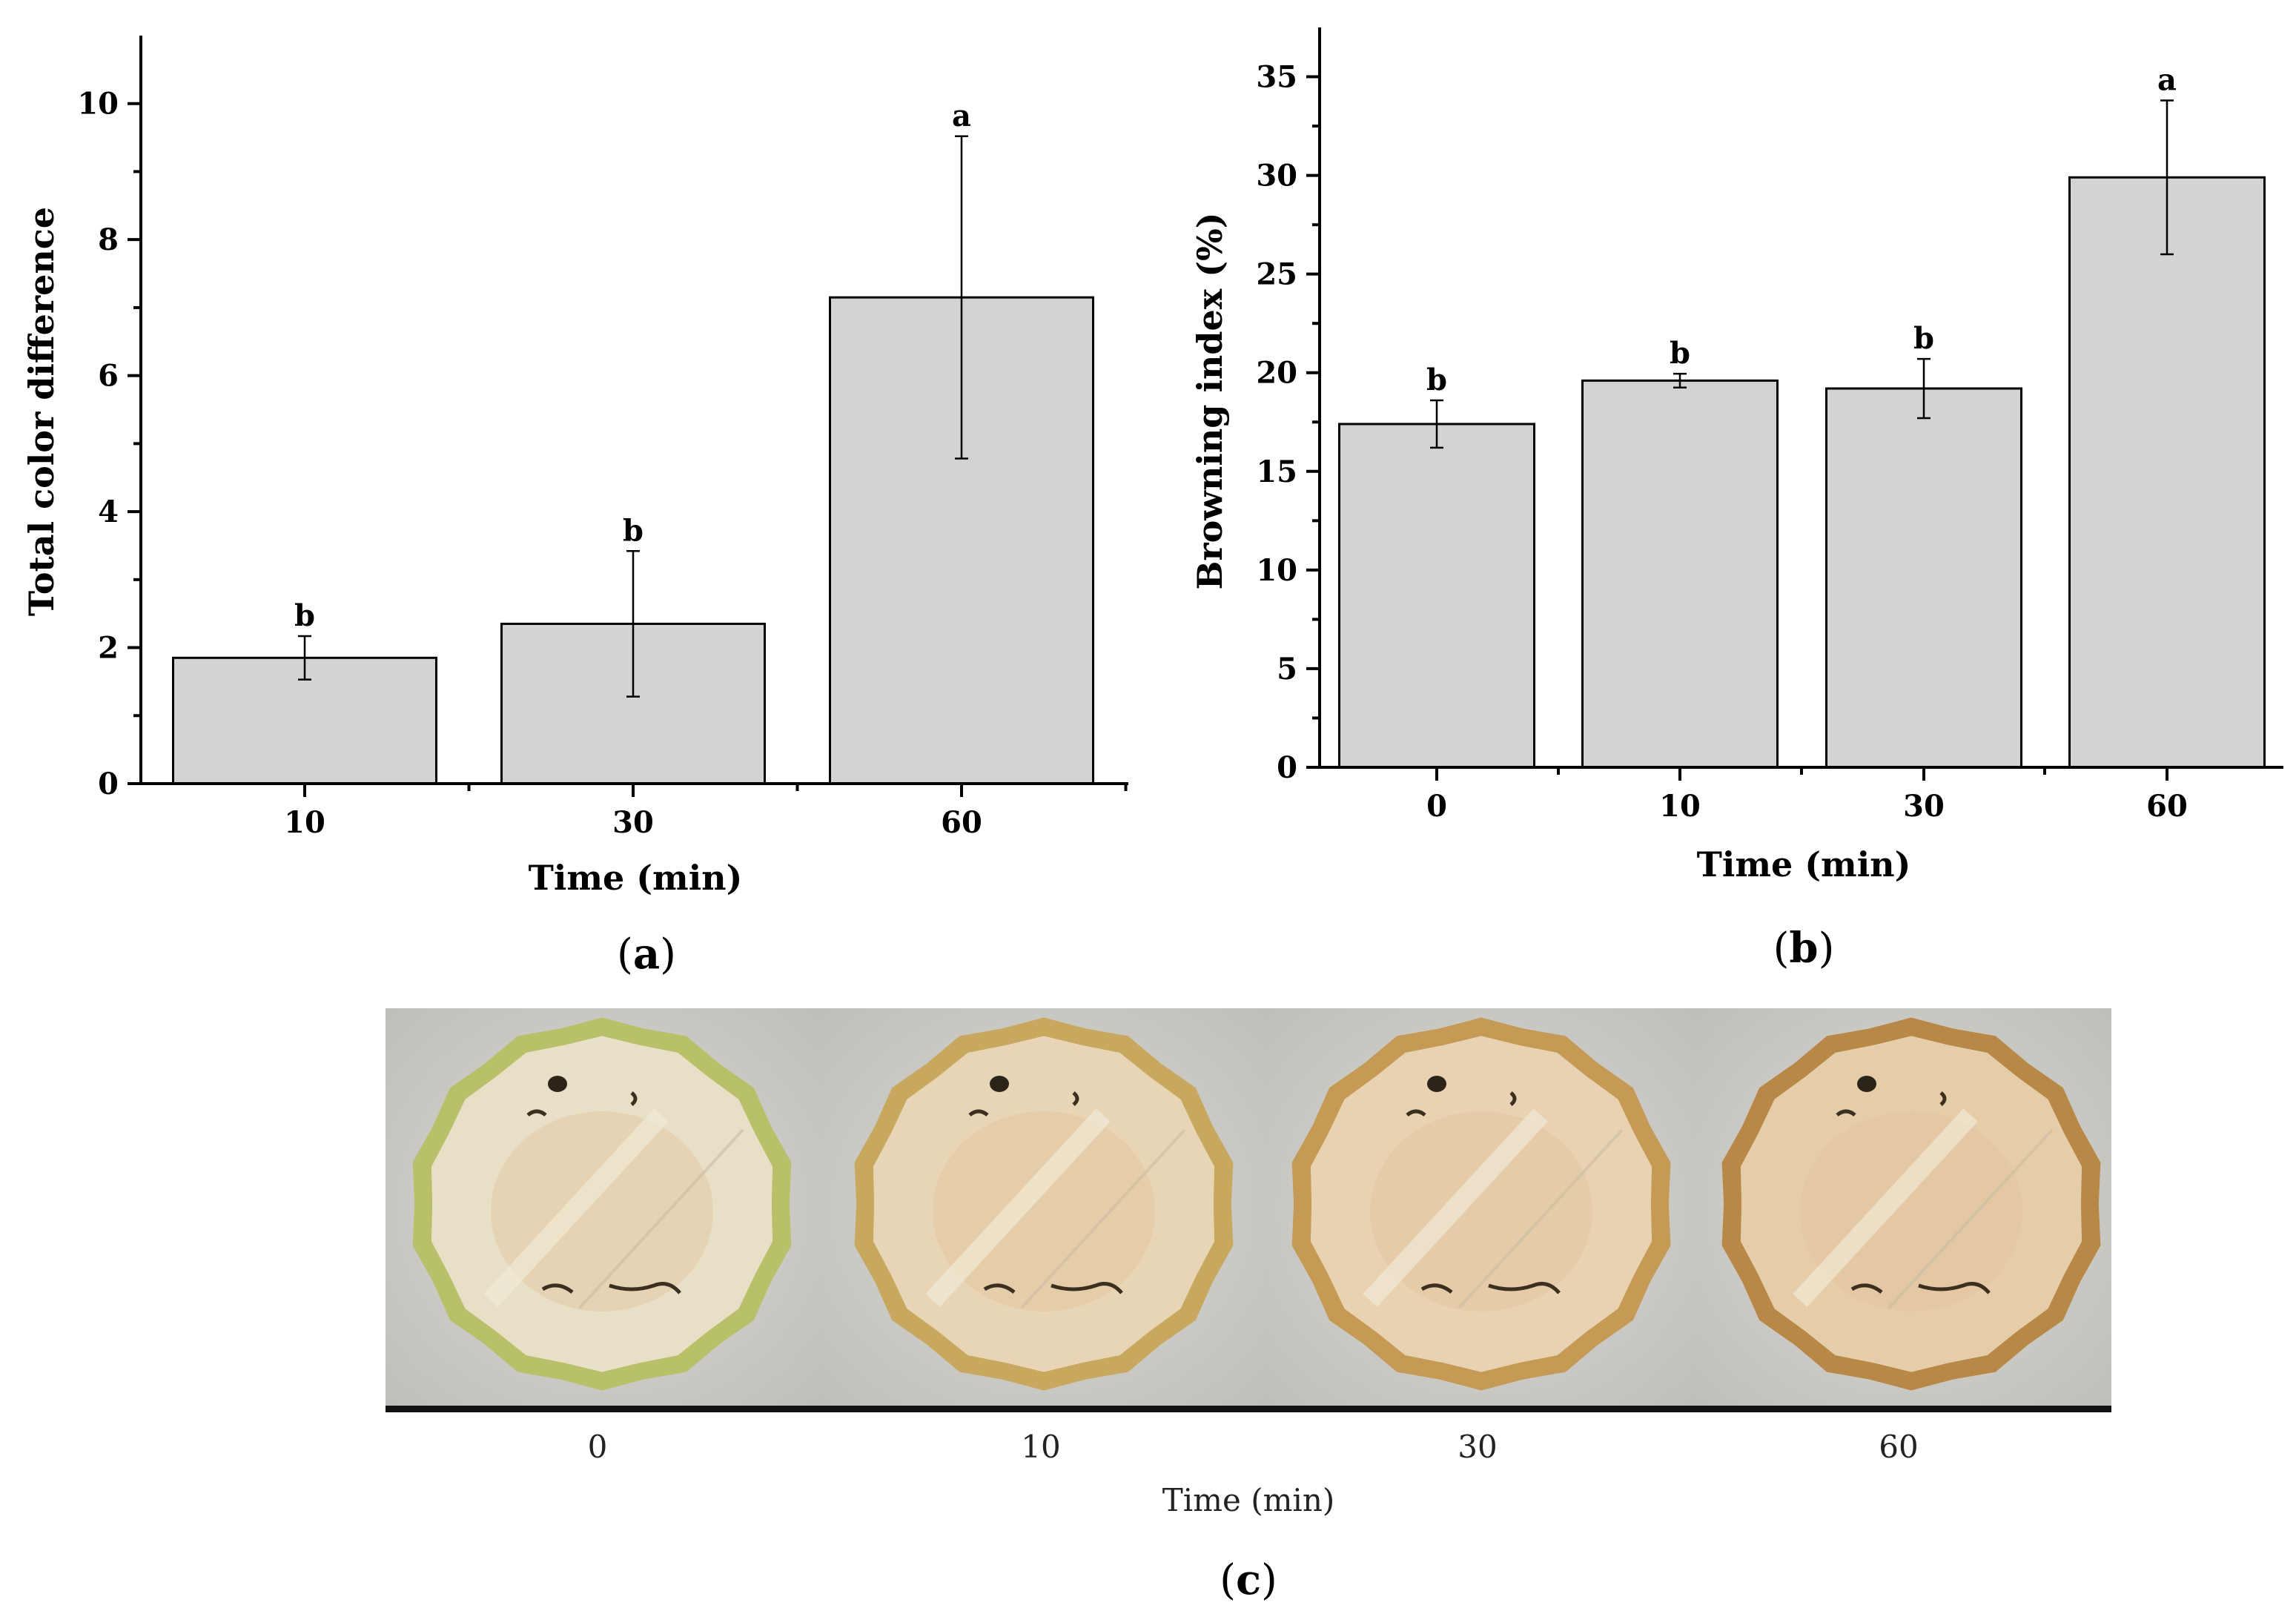 The height and width of the screenshot is (1611, 2296). I want to click on chart-b-y-ticks: 0 5 10 15 20 25 30 35, so click(1288, 422).